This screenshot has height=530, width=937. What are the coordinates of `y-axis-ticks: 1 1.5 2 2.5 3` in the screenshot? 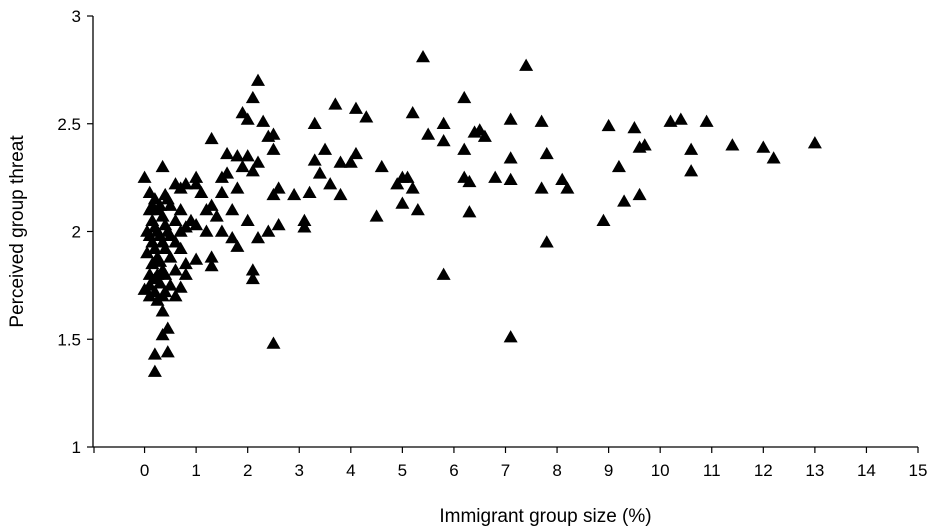 It's located at (75, 232).